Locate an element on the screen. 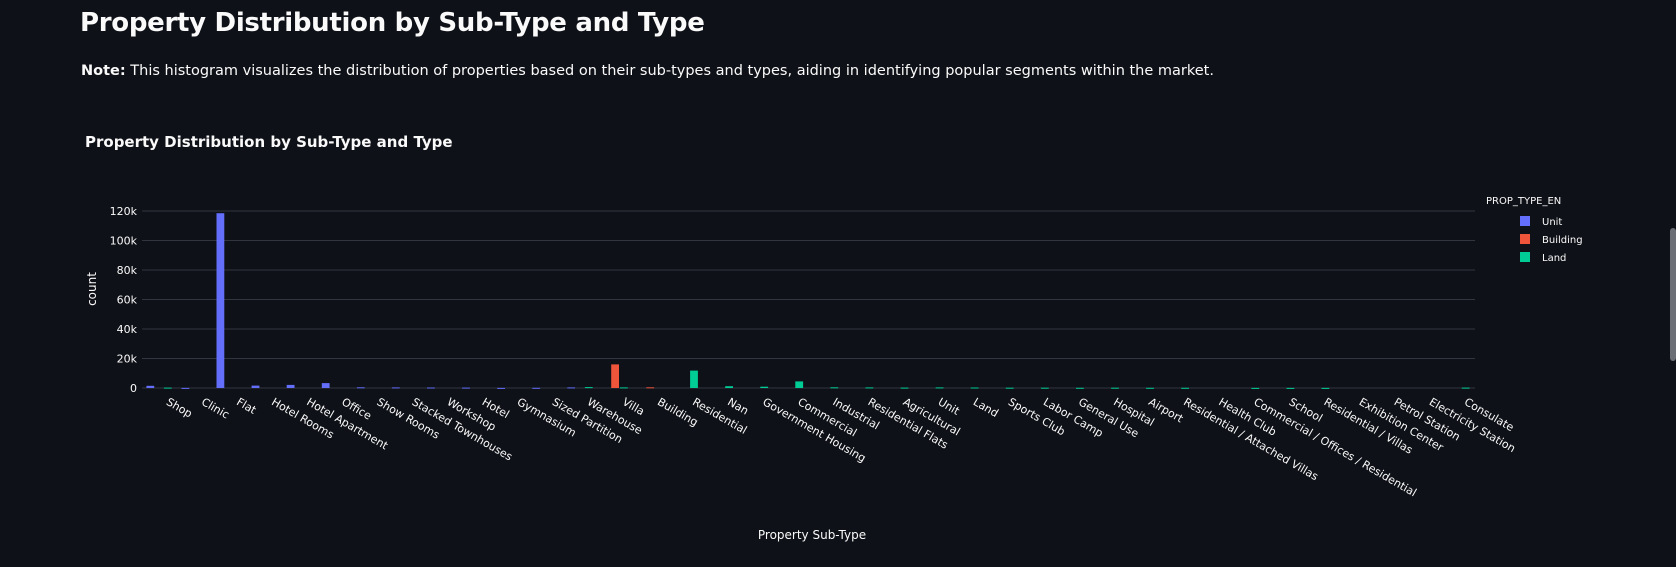 Image resolution: width=1676 pixels, height=567 pixels. note-label: Note: is located at coordinates (103, 71).